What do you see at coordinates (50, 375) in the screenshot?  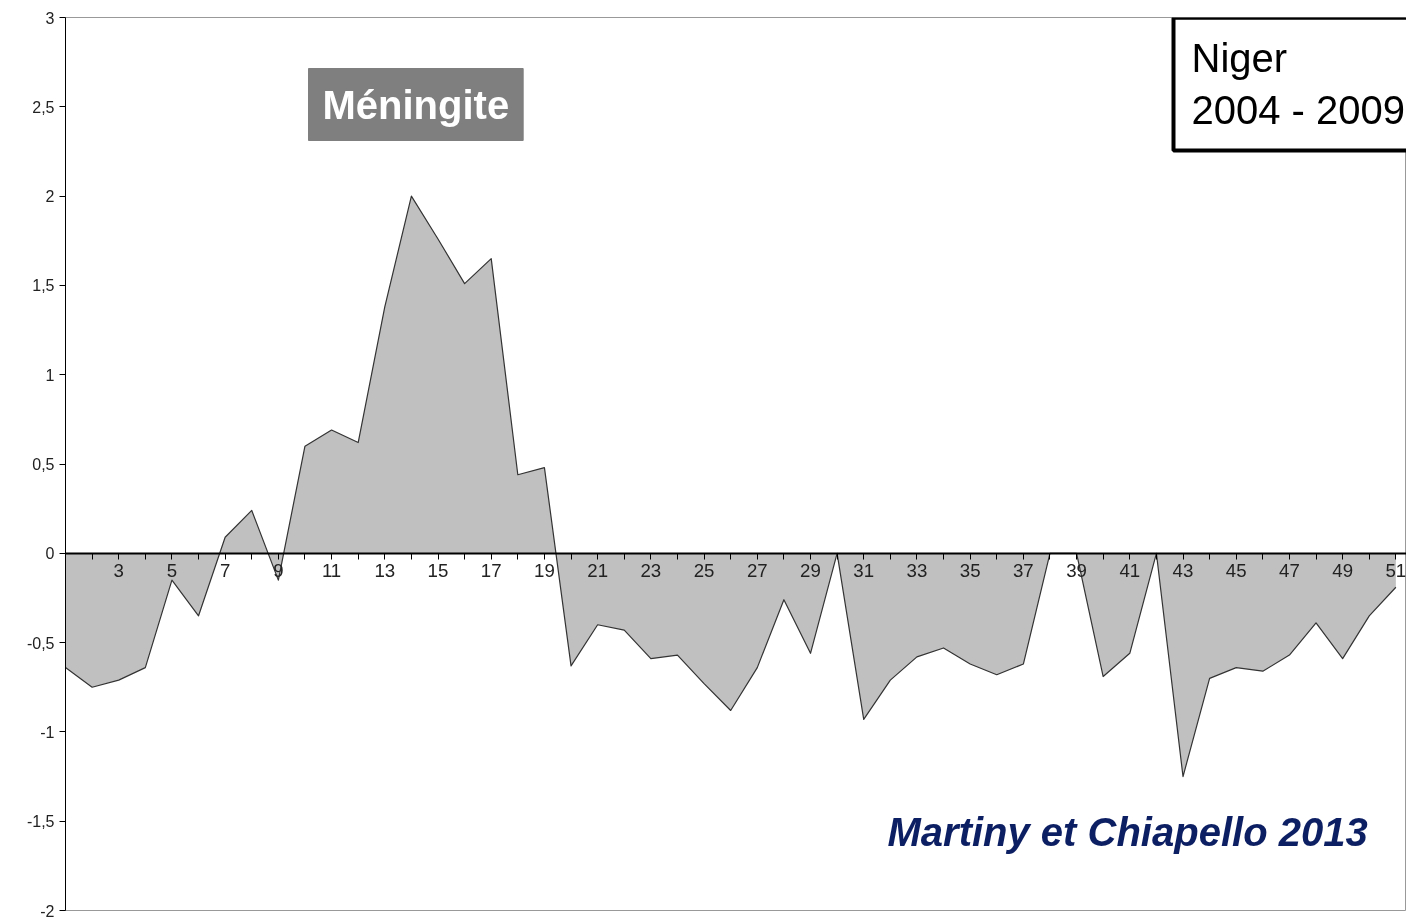 I see `y-tick-label: 1` at bounding box center [50, 375].